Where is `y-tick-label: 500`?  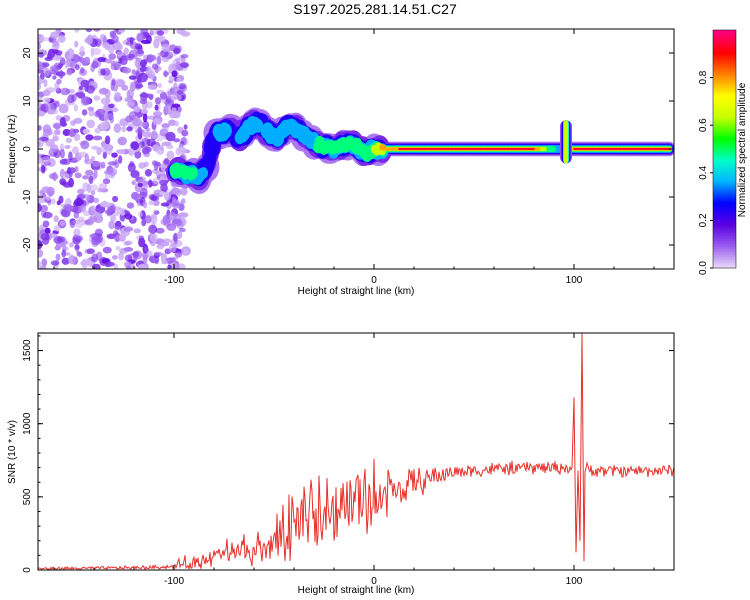 y-tick-label: 500 is located at coordinates (27, 496).